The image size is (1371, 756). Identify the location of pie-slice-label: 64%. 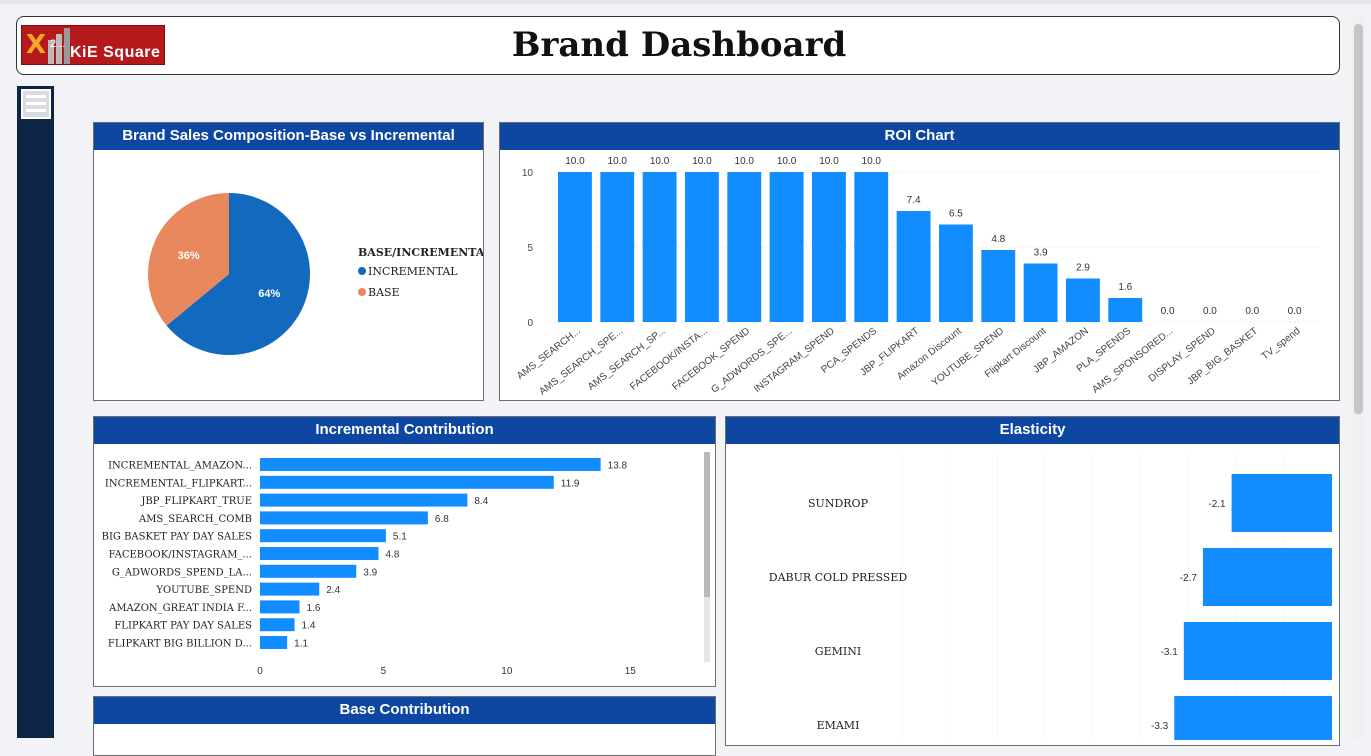
(269, 294).